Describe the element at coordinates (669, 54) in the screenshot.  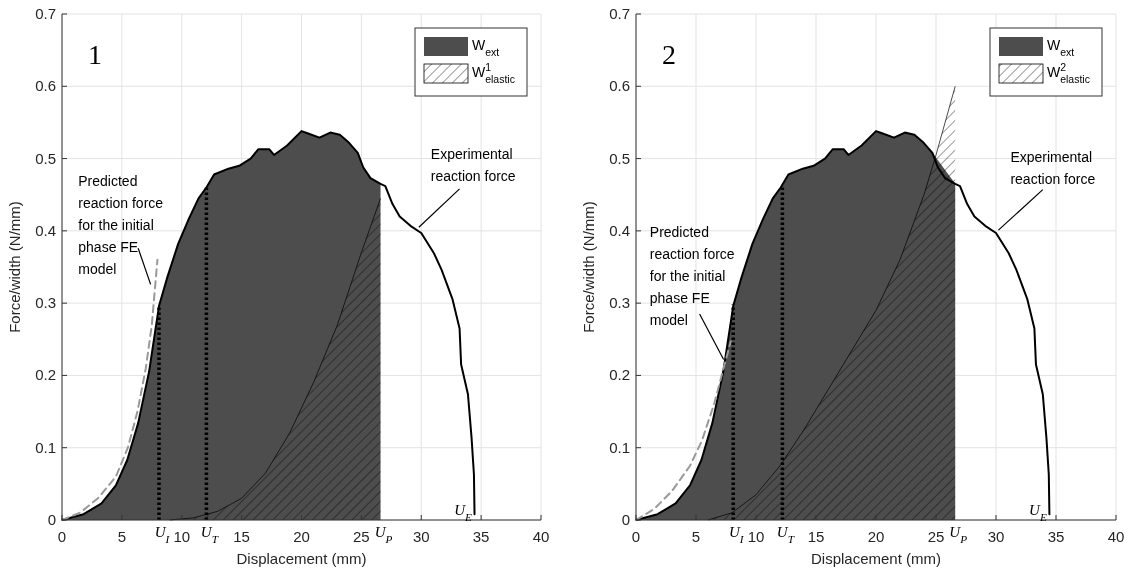
I see `annotation: 2` at that location.